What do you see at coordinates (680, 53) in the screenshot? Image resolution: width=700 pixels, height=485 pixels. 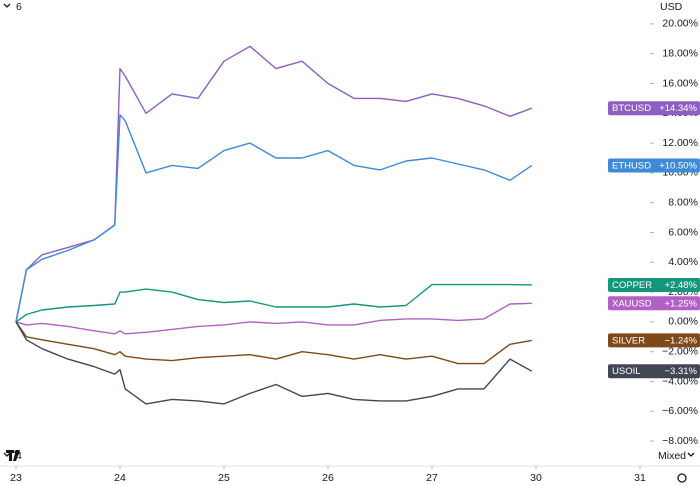 I see `y-tick-label: 18.00%` at bounding box center [680, 53].